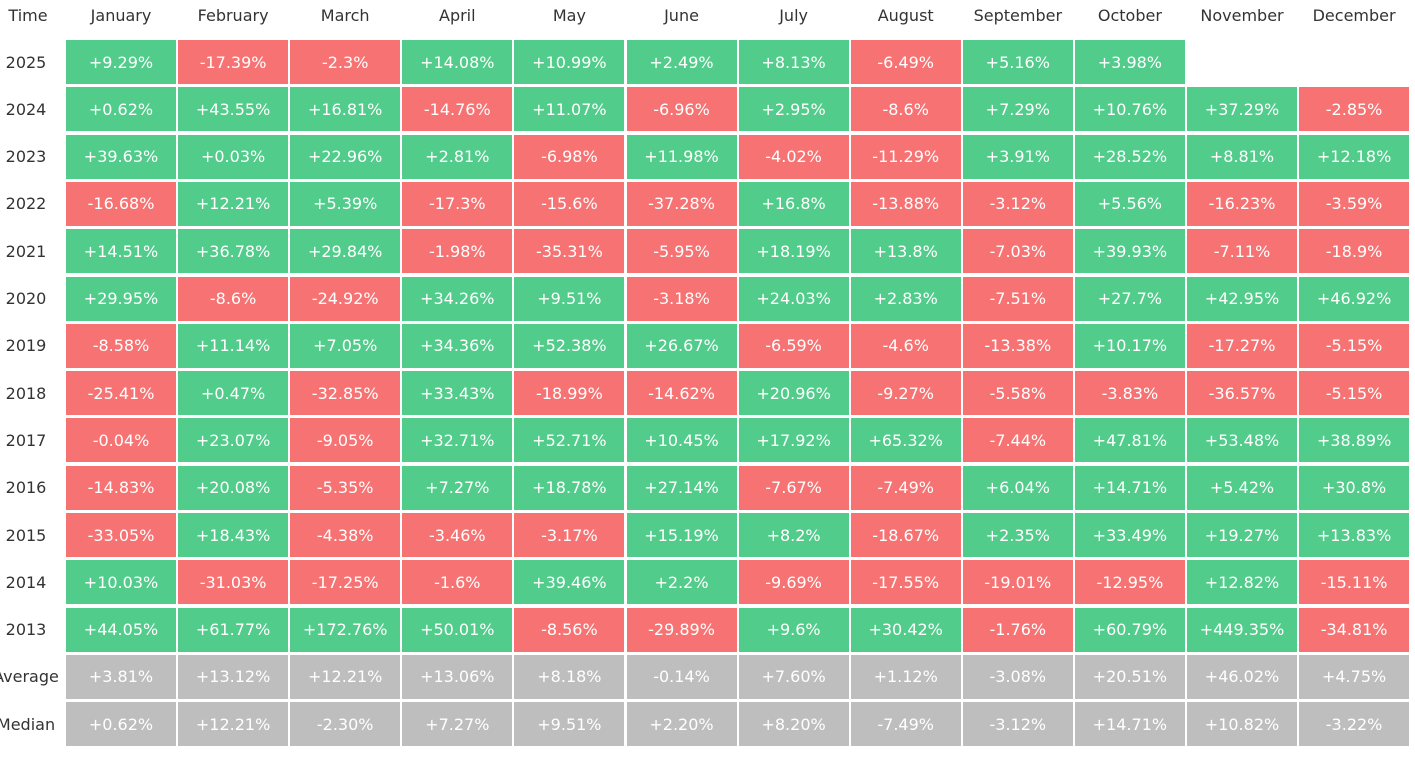 This screenshot has width=1415, height=758. Describe the element at coordinates (1129, 440) in the screenshot. I see `return-cell: +47.81%` at that location.